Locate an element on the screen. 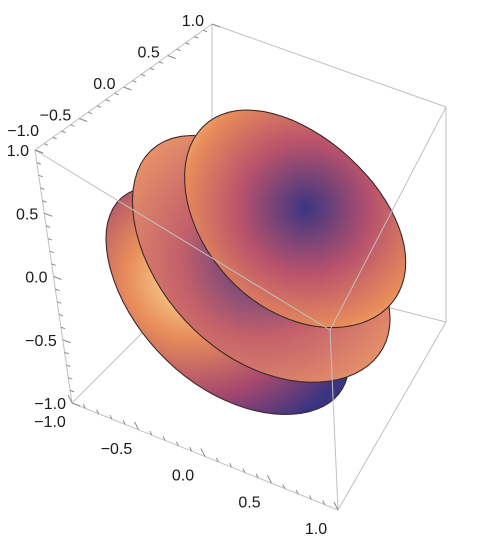 The image size is (483, 539). y-tick-label: 1.0 is located at coordinates (193, 21).